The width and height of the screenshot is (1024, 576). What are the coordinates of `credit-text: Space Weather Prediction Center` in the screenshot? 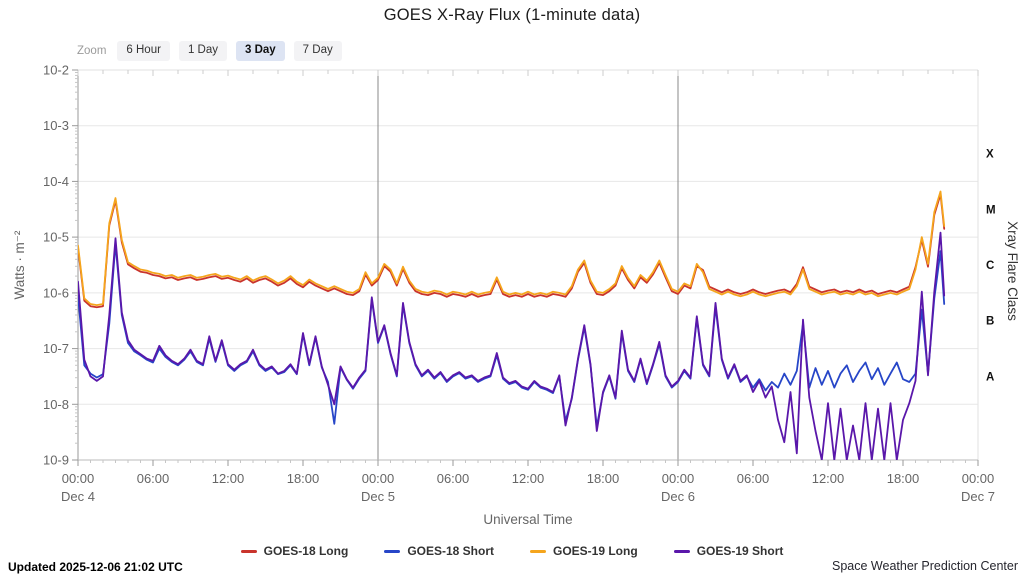 It's located at (925, 566).